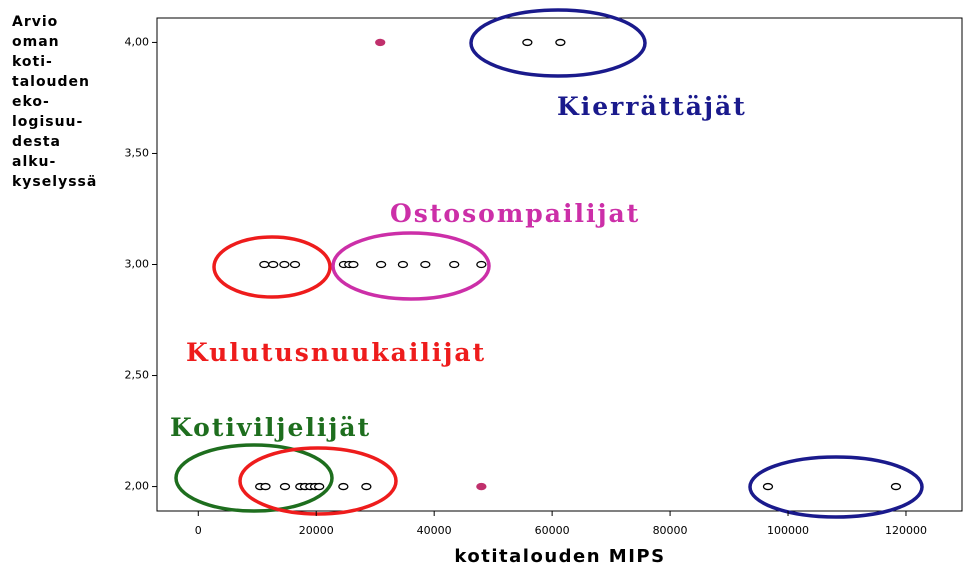 Image resolution: width=965 pixels, height=572 pixels. Describe the element at coordinates (137, 41) in the screenshot. I see `y-tick-label: 4,00` at that location.